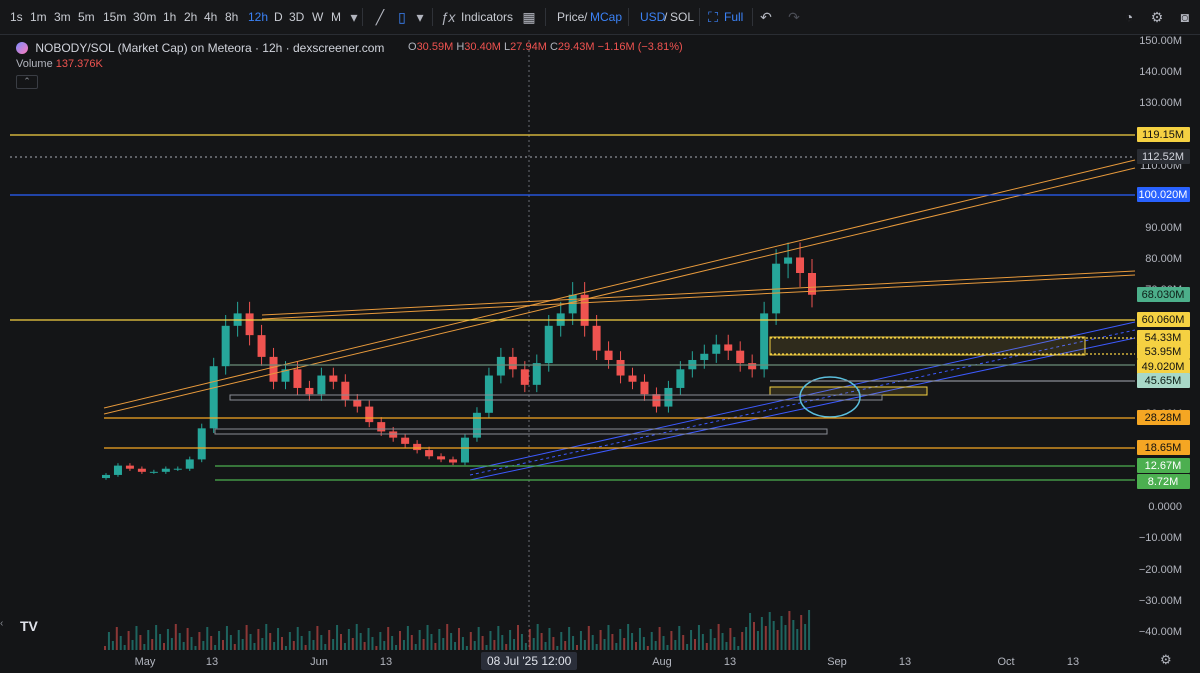 The width and height of the screenshot is (1200, 673). What do you see at coordinates (38, 17) in the screenshot?
I see `interval-1m: 1m` at bounding box center [38, 17].